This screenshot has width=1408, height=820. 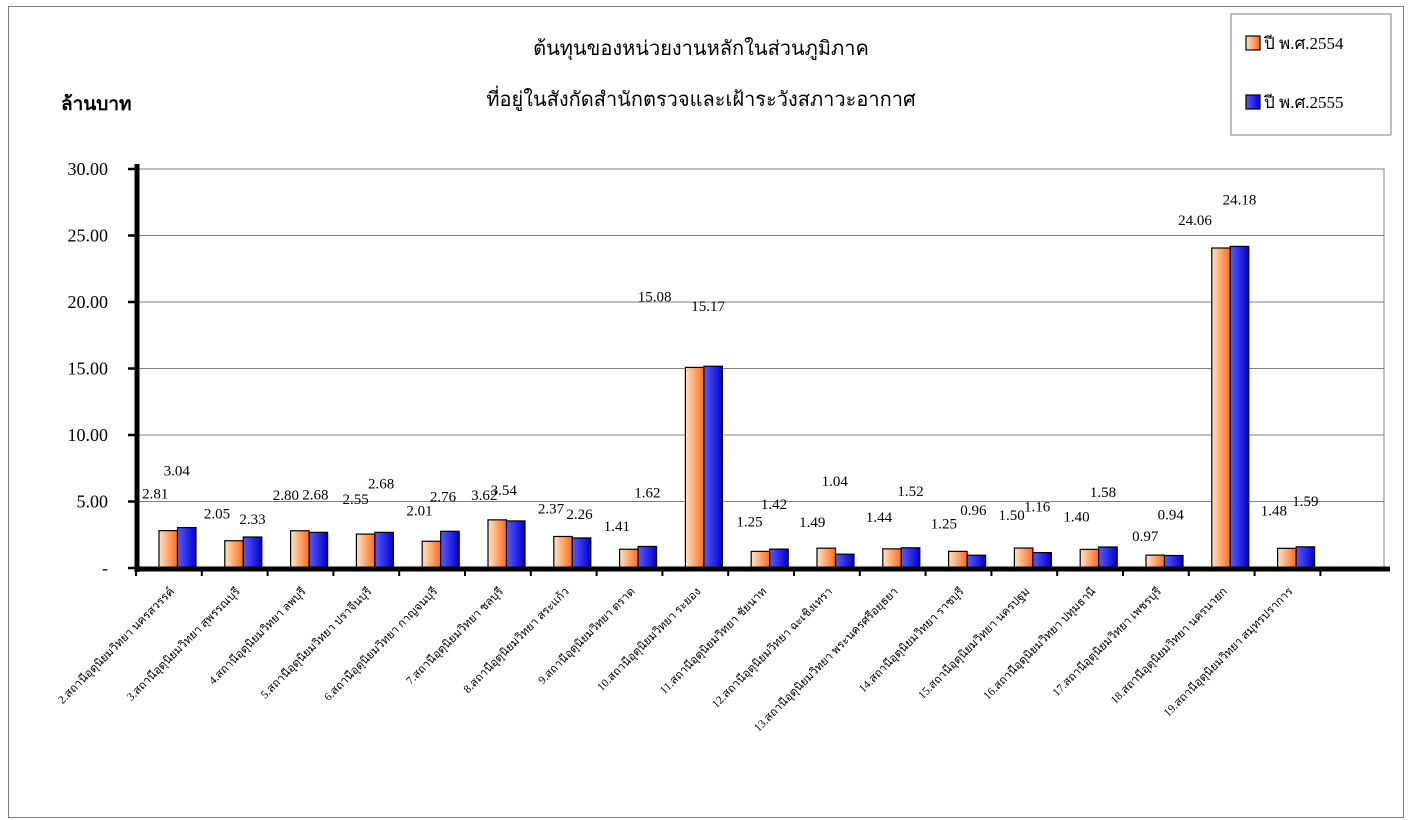 I want to click on x-category-label: 5.สถานีอุตุนิยมวิทยา ปราจีนบุรี, so click(x=316, y=643).